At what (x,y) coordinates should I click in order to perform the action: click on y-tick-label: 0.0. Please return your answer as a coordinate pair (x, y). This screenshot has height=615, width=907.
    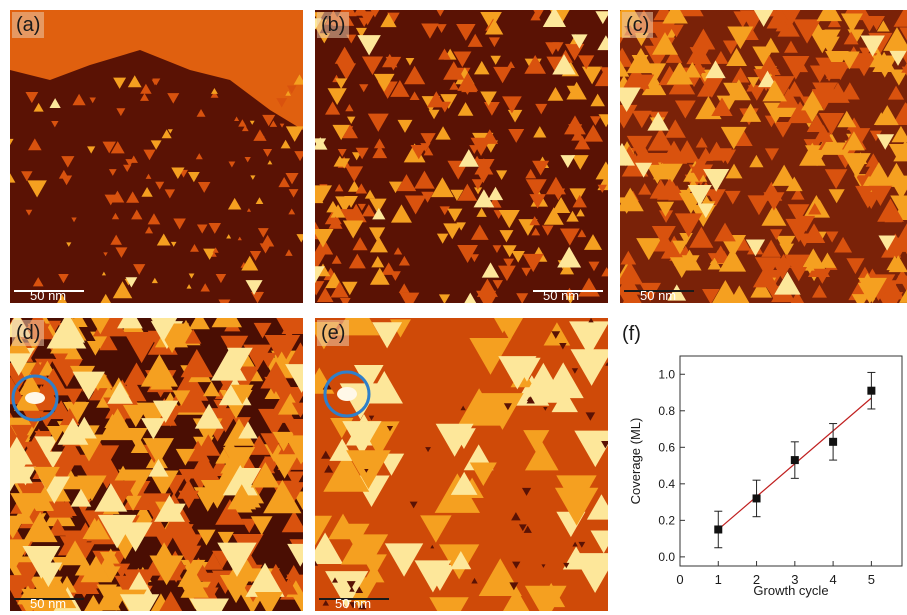
    Looking at the image, I should click on (666, 557).